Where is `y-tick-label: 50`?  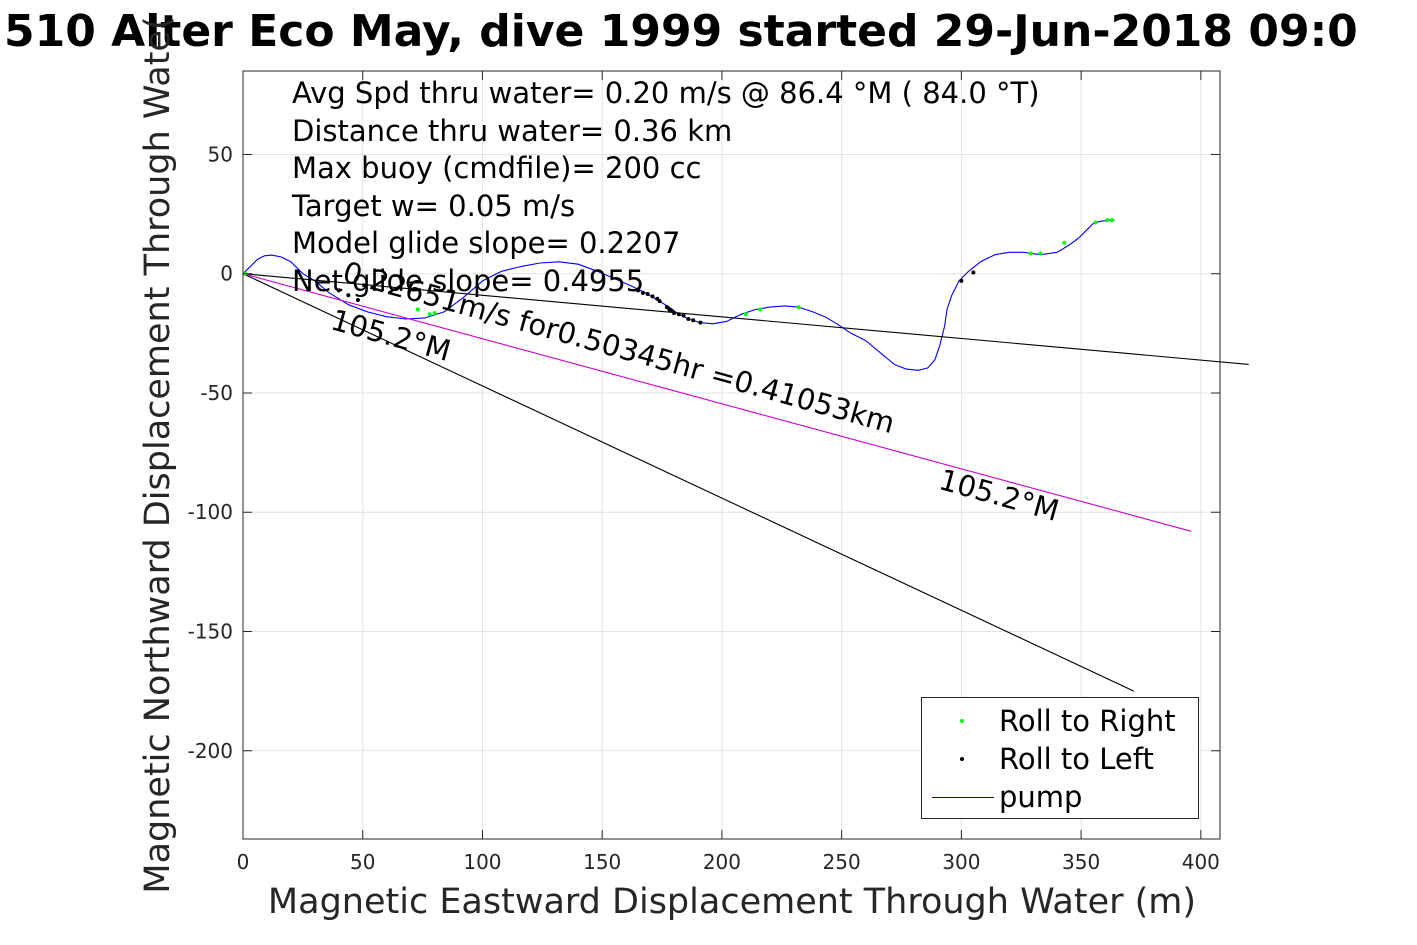
y-tick-label: 50 is located at coordinates (220, 154).